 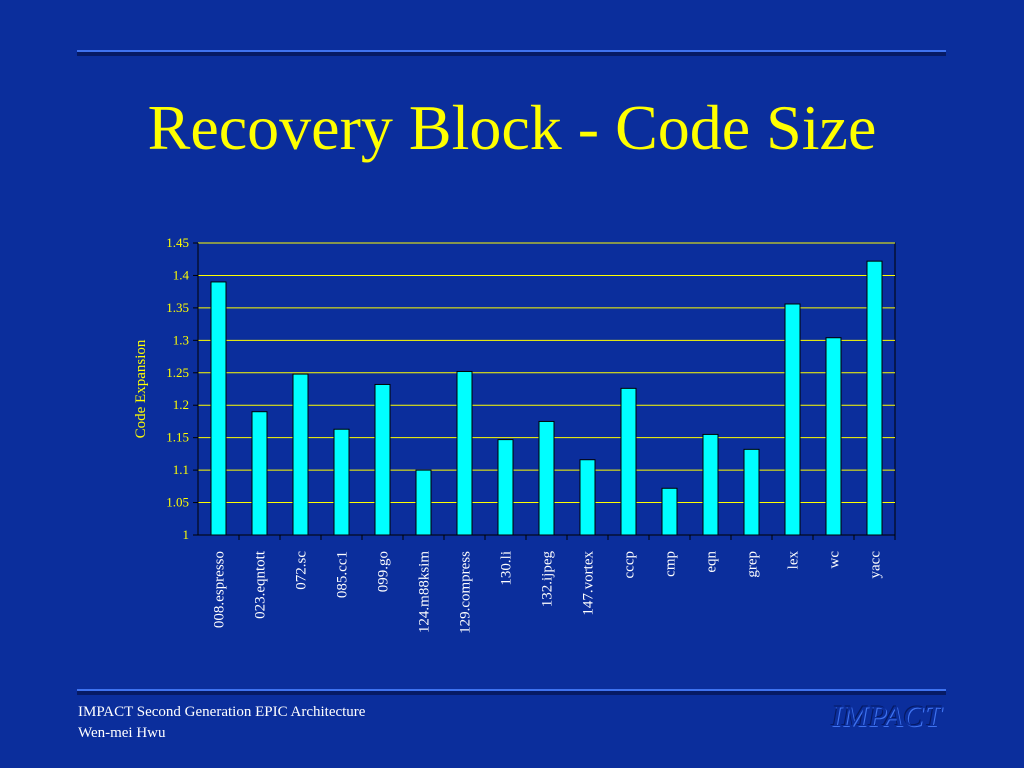 I want to click on y-tick-label: 1.1, so click(x=181, y=469).